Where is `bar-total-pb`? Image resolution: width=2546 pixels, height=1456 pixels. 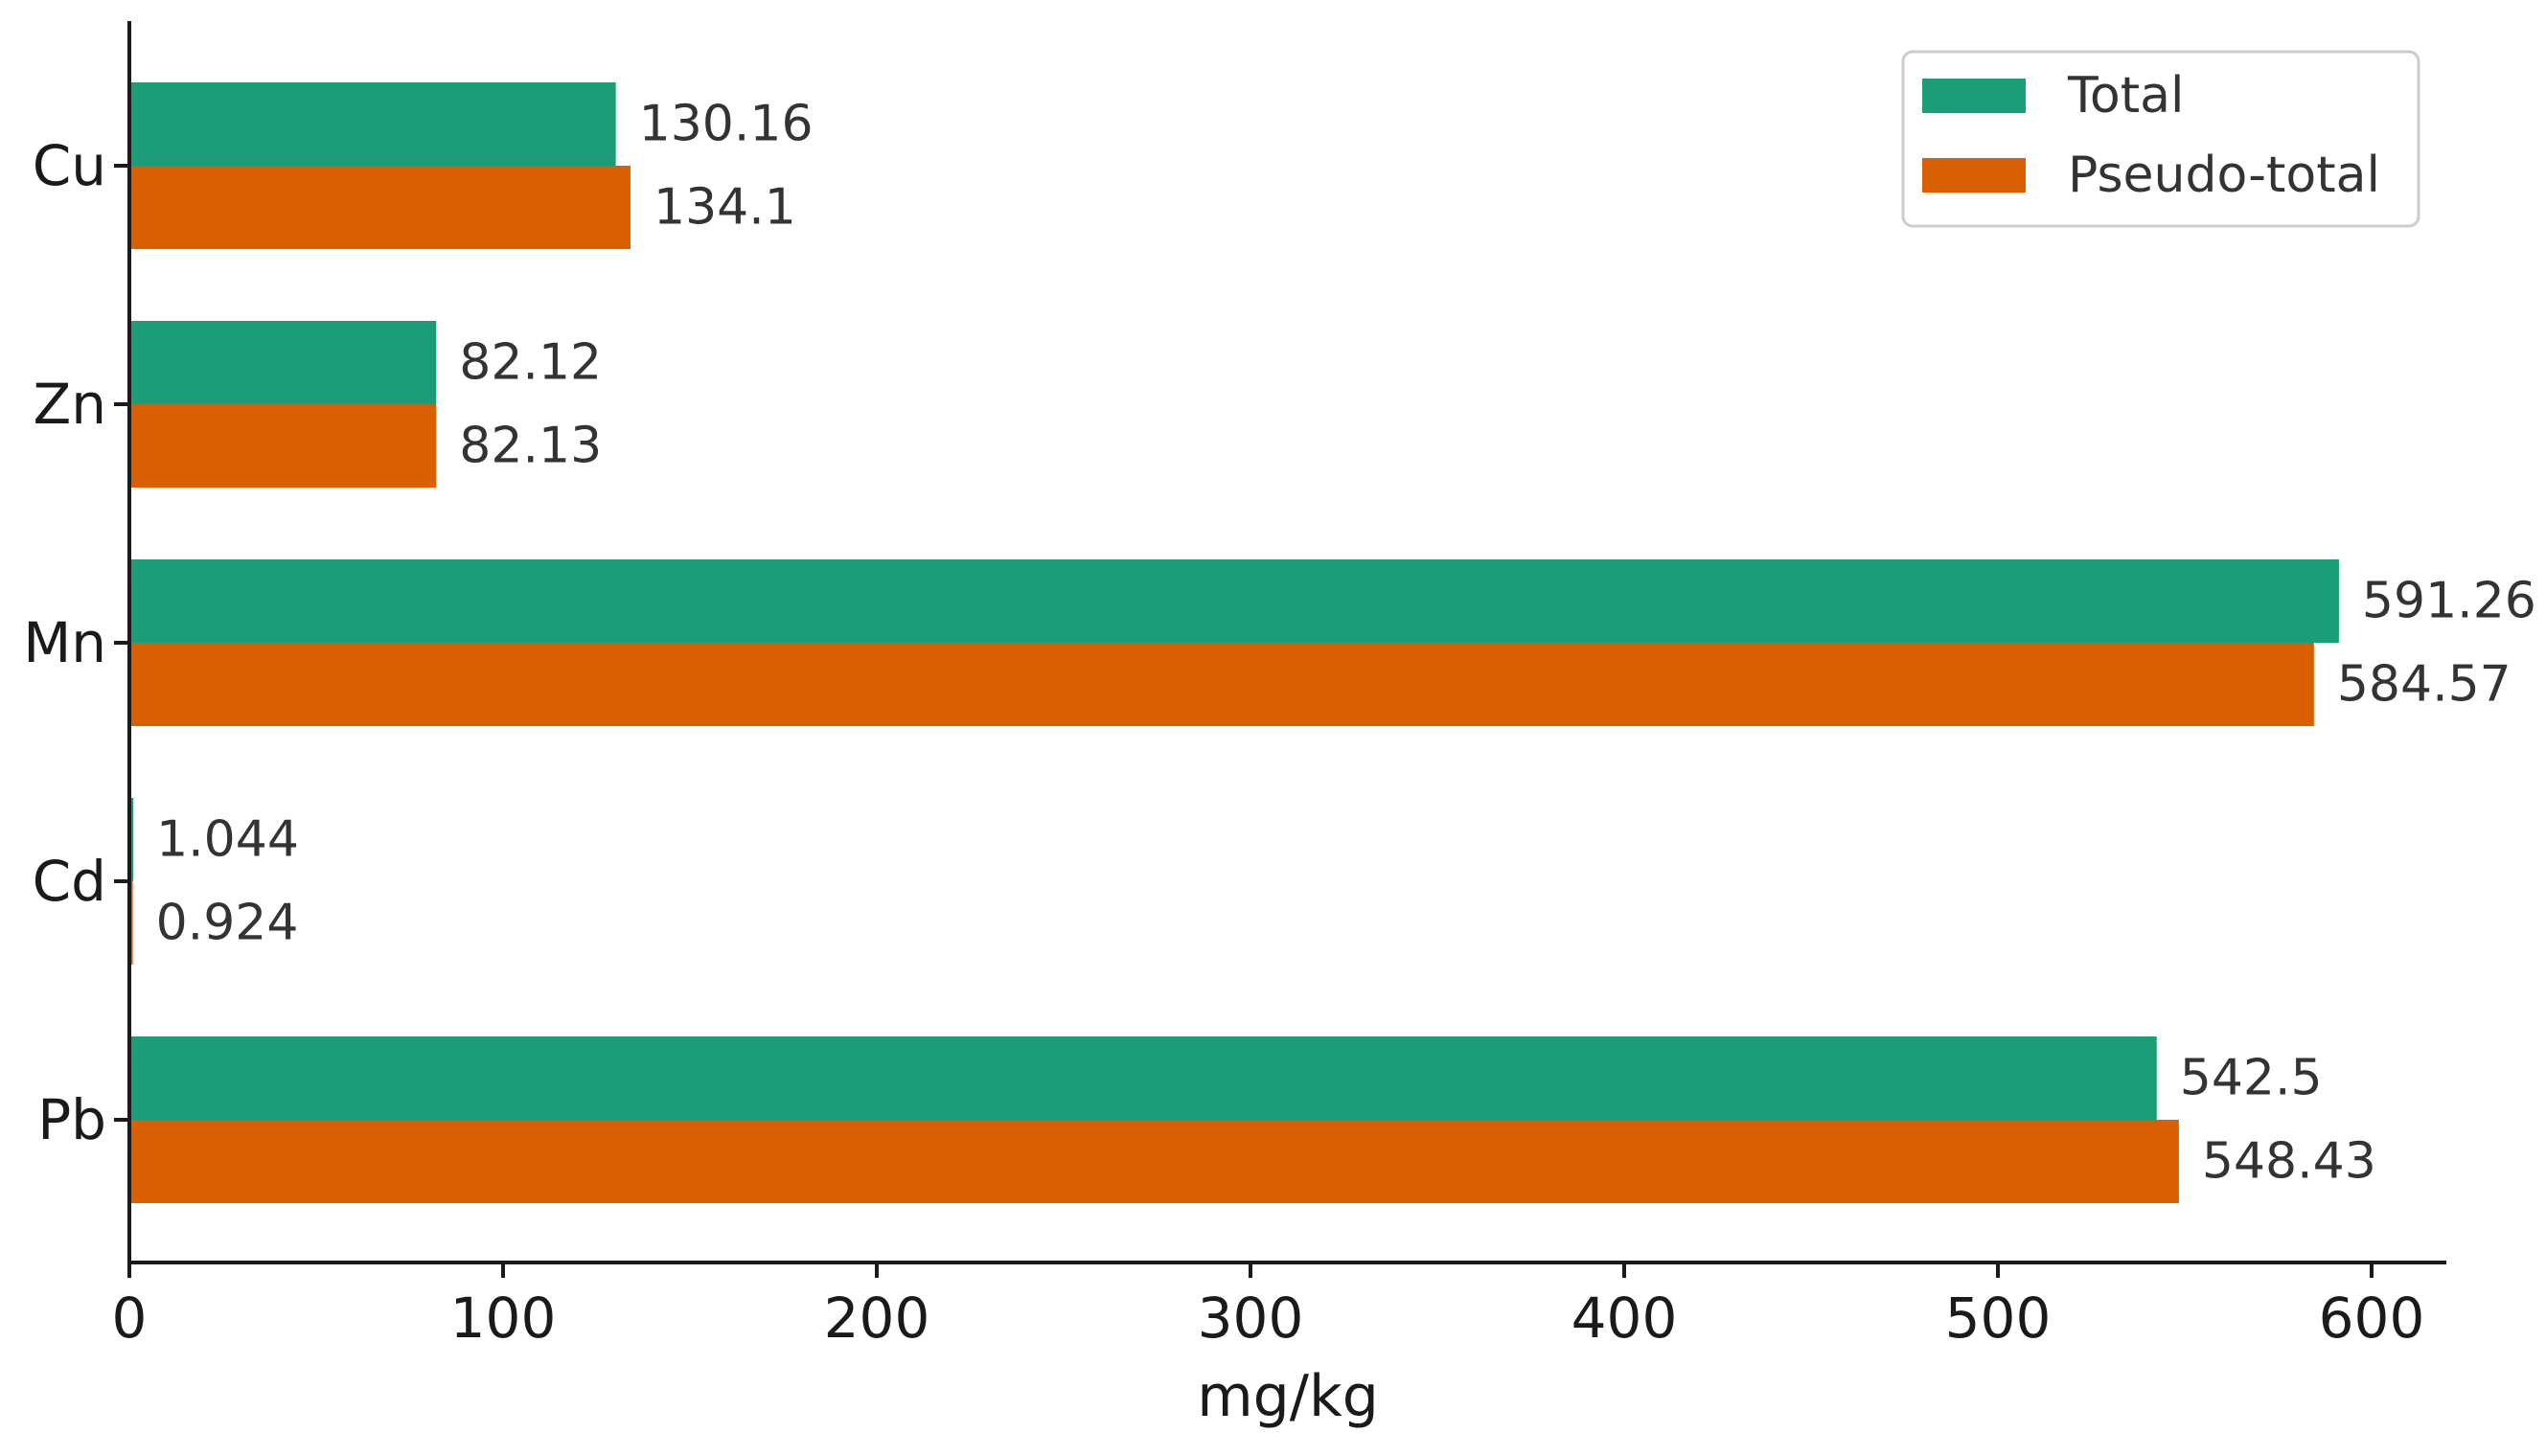
bar-total-pb is located at coordinates (1143, 1078).